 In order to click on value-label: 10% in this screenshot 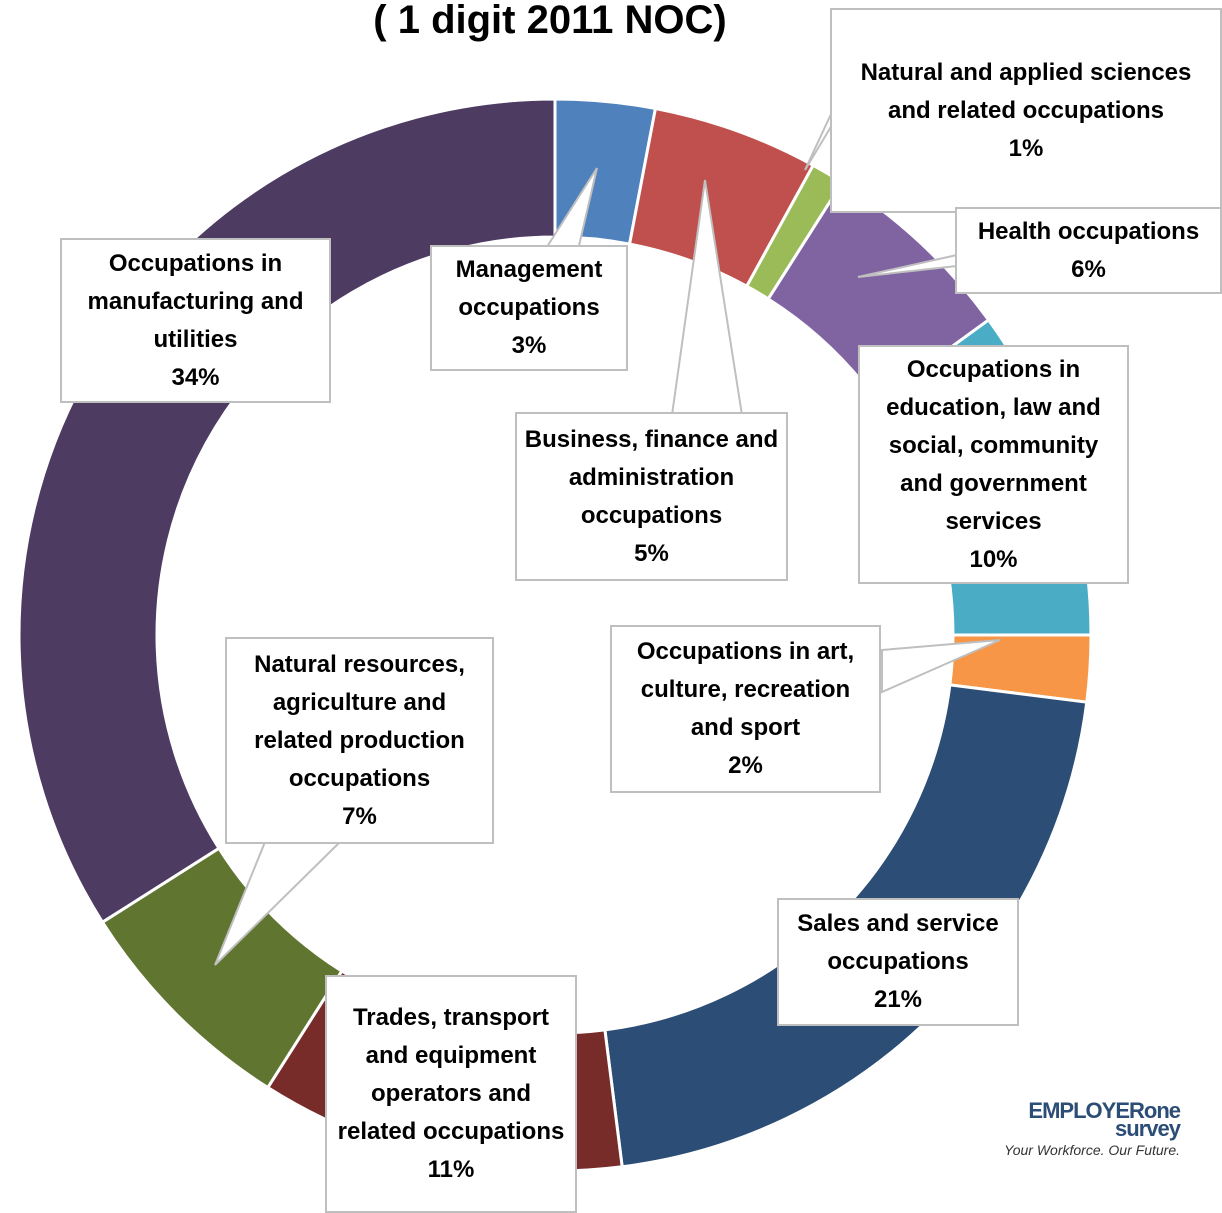, I will do `click(993, 559)`.